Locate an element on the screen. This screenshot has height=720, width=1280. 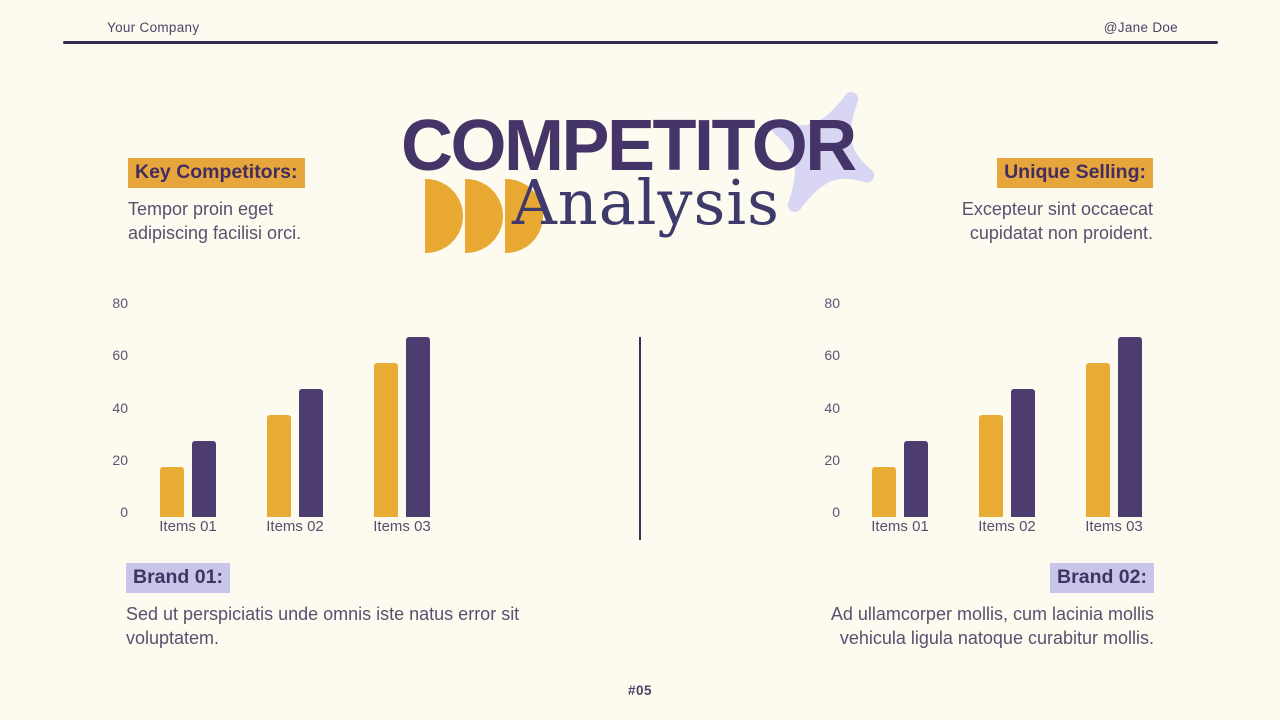
header-divider-rule is located at coordinates (640, 42).